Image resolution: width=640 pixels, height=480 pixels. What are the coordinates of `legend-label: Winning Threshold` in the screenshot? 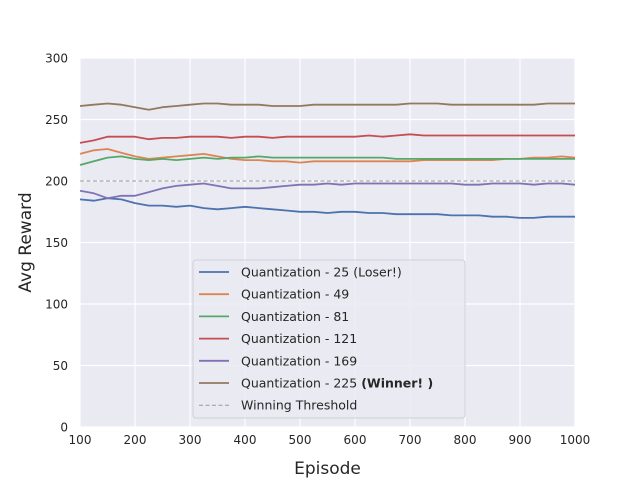 It's located at (299, 405).